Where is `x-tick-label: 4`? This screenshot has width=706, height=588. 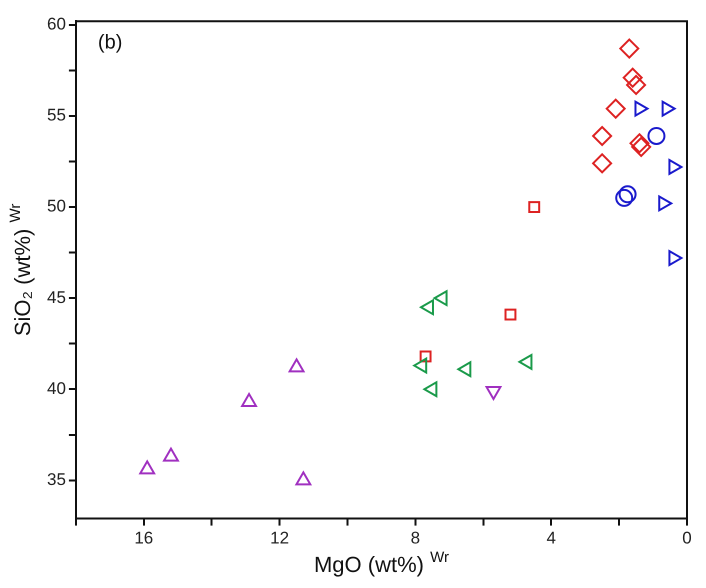 x-tick-label: 4 is located at coordinates (551, 538).